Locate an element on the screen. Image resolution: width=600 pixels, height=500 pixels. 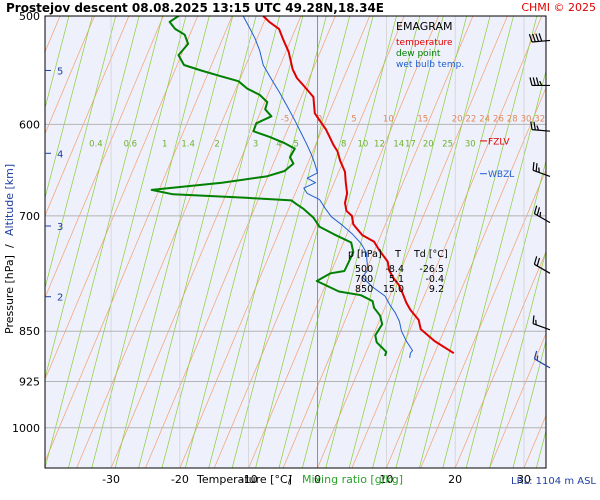
x-tick-label: 0 is located at coordinates (317, 479).